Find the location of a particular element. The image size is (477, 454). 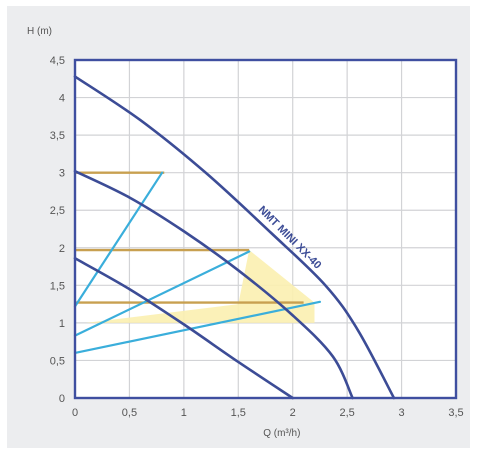

y-tick-label: 2,5 is located at coordinates (57, 211).